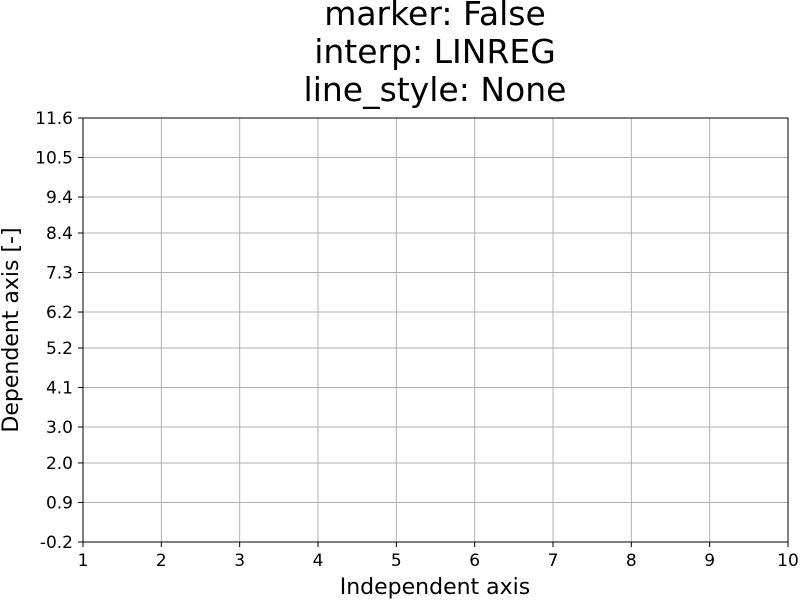 The height and width of the screenshot is (600, 800). Describe the element at coordinates (435, 16) in the screenshot. I see `title-line-1: marker: False` at that location.